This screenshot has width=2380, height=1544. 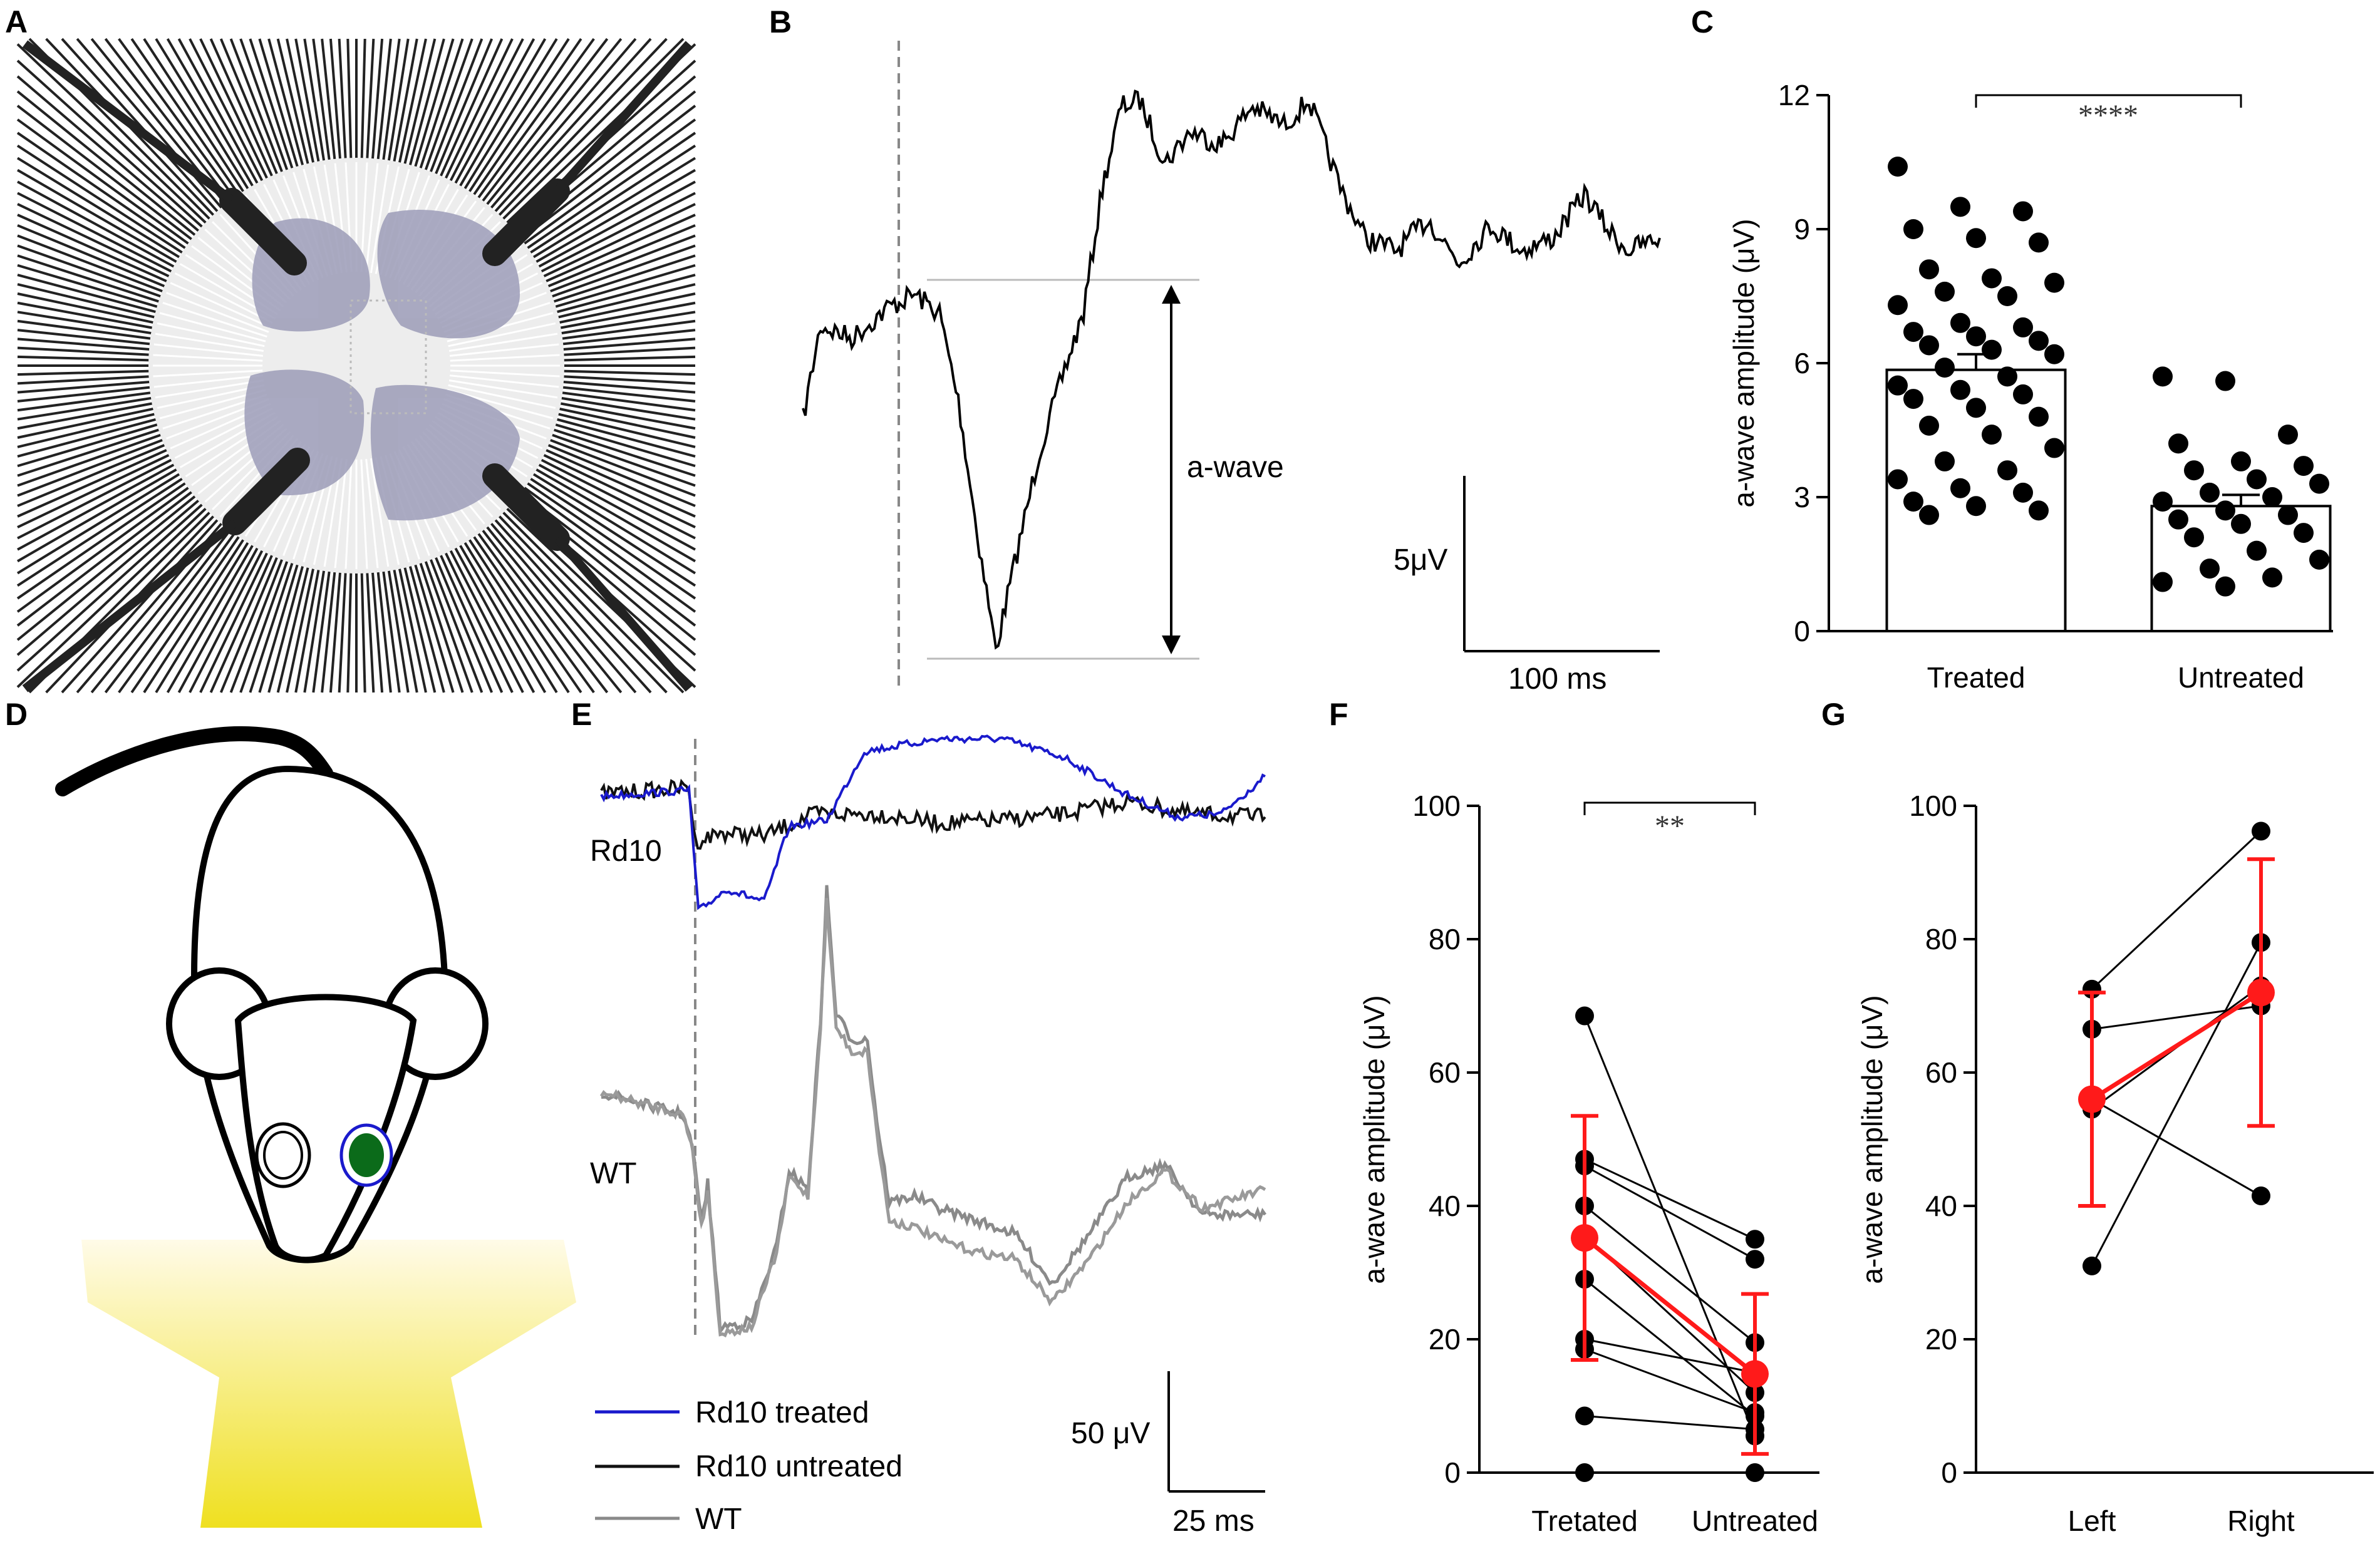 What do you see at coordinates (1755, 1521) in the screenshot?
I see `chart-f-xtick-untreated: Untreated` at bounding box center [1755, 1521].